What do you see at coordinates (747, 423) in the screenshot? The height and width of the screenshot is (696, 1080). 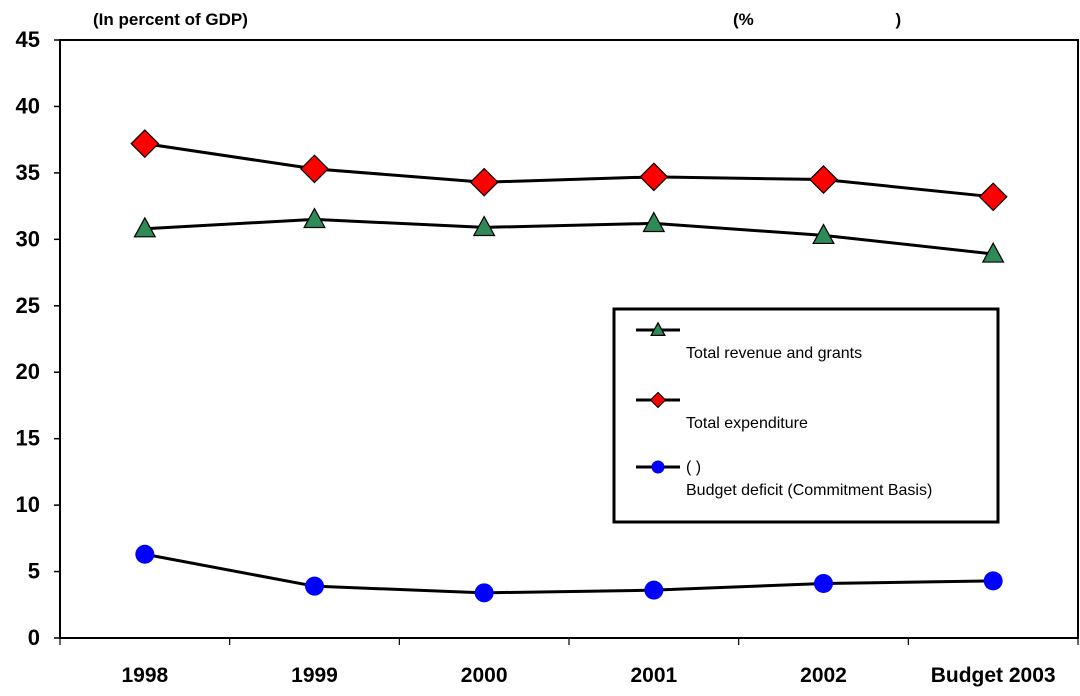 I see `legend-label: Total expenditure` at bounding box center [747, 423].